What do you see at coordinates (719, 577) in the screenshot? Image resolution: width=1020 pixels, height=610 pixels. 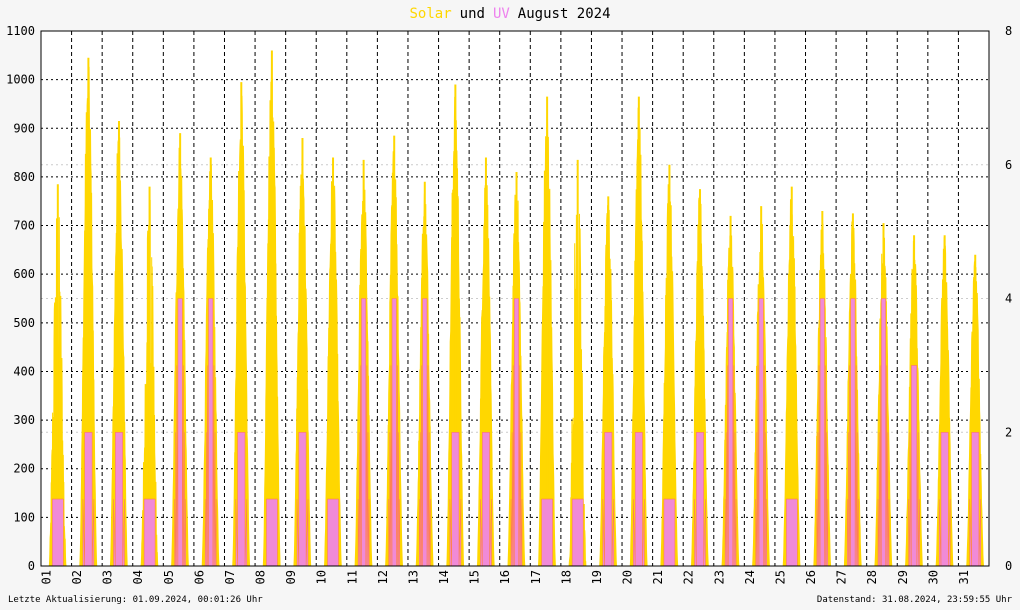 I see `x-tick-label: 23` at bounding box center [719, 577].